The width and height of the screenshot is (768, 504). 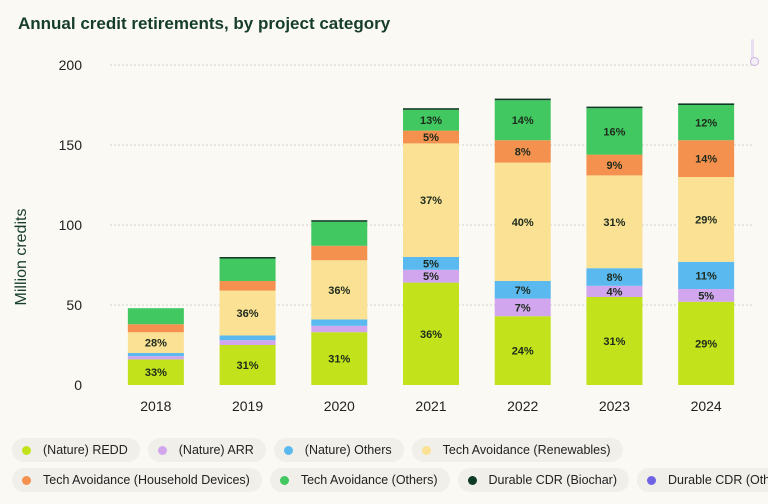 I want to click on legend-item-nature-redd: (Nature) REDD, so click(x=76, y=450).